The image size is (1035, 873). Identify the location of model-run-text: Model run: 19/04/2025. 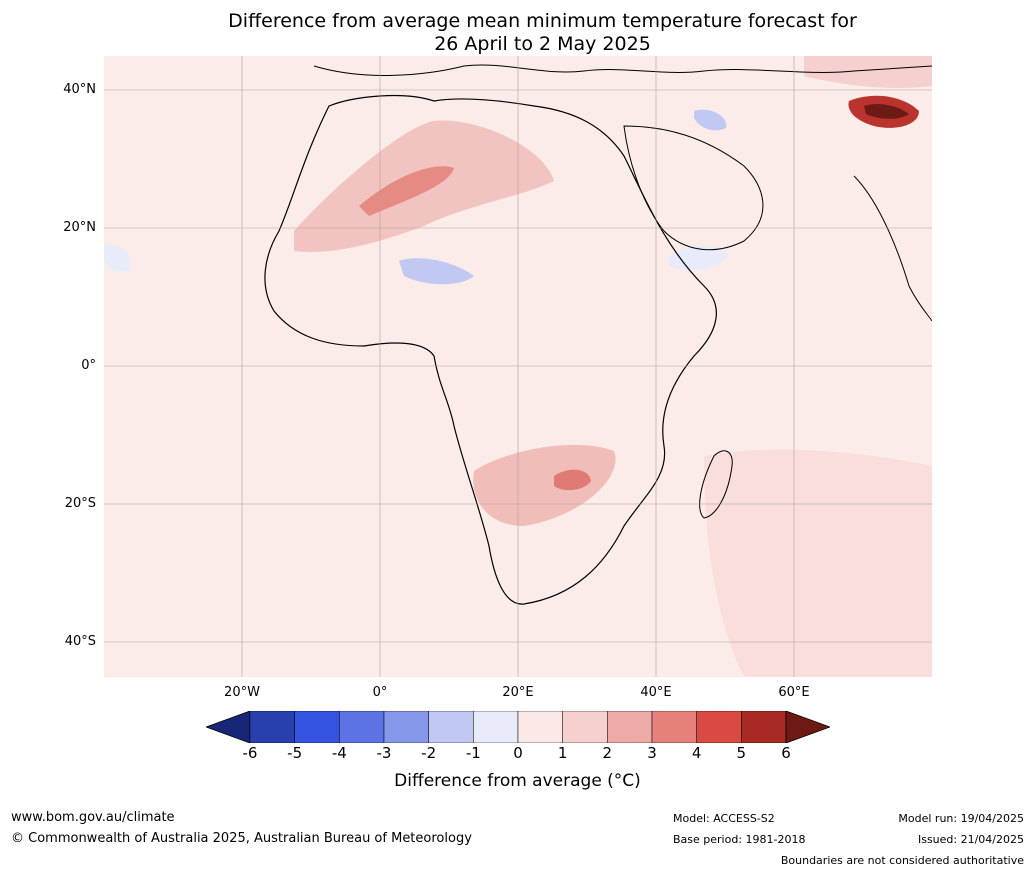
(961, 818).